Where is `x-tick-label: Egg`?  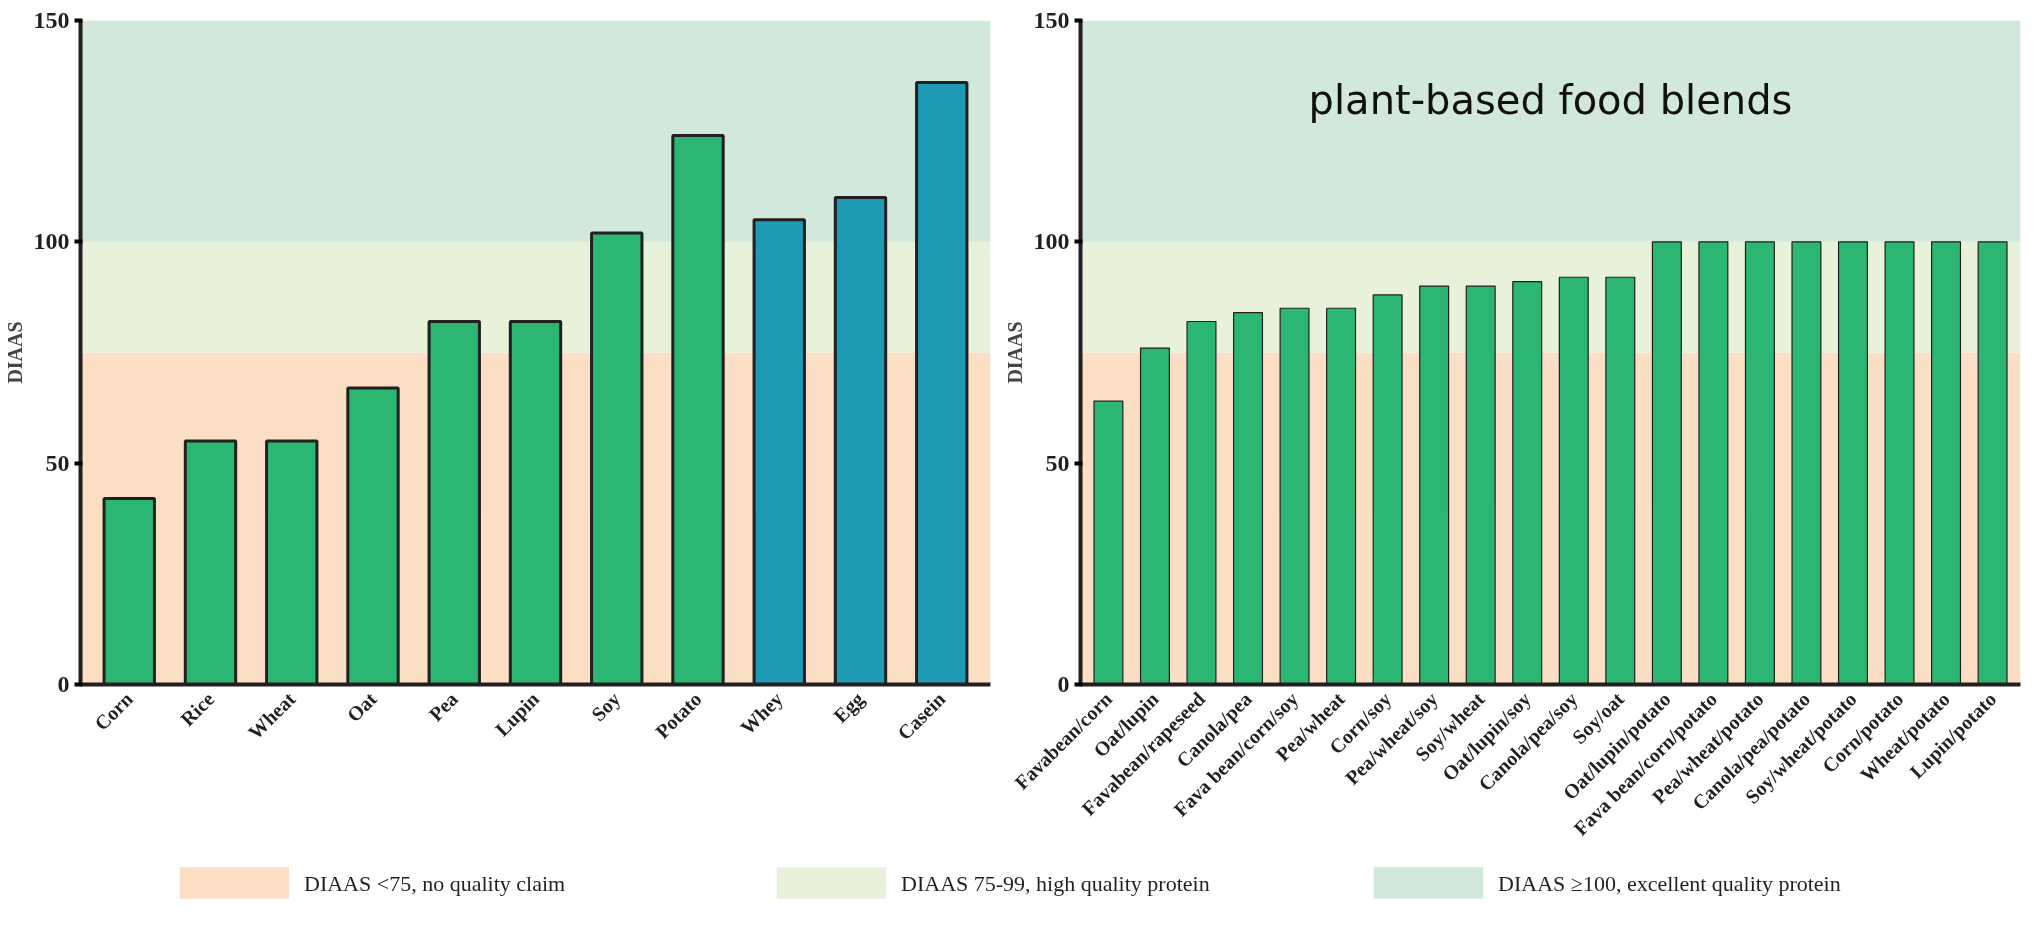
x-tick-label: Egg is located at coordinates (849, 707).